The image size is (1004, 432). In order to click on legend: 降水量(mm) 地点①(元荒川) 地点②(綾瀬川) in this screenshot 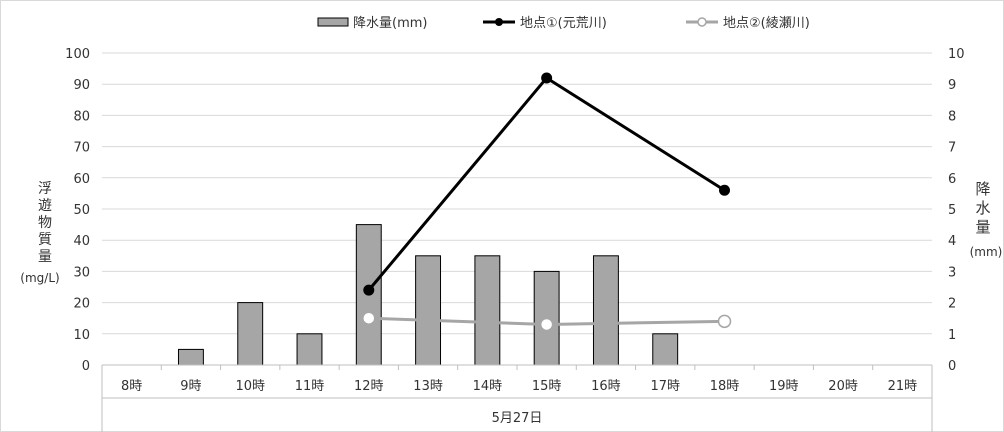, I will do `click(563, 23)`.